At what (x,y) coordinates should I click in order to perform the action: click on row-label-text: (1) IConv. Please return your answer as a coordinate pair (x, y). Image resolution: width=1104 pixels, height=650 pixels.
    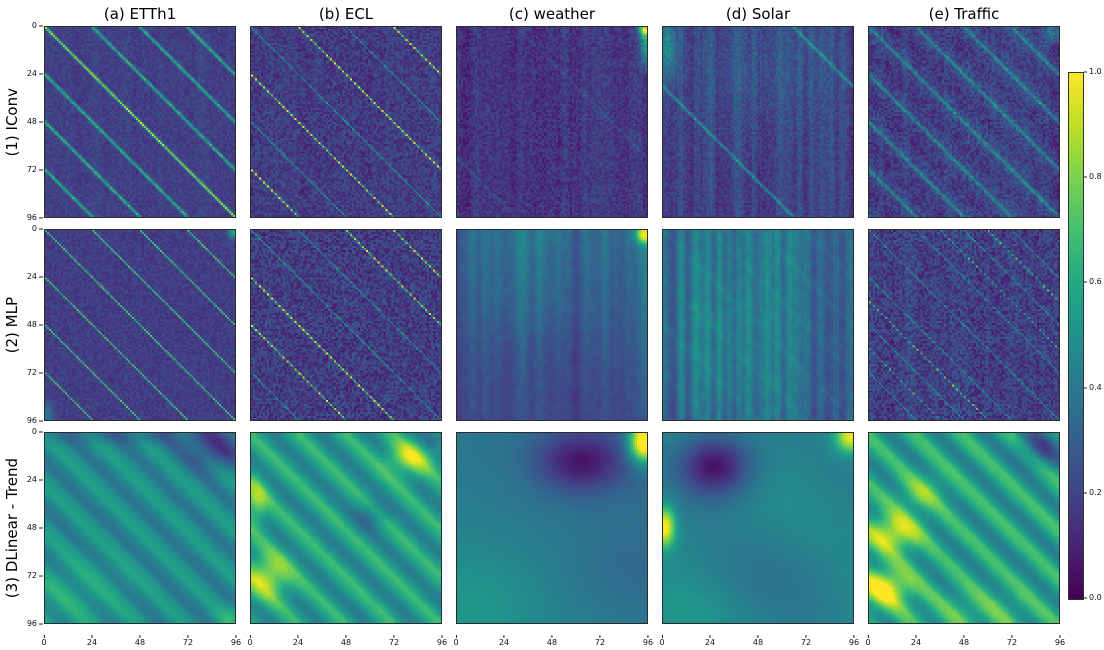
    Looking at the image, I should click on (12, 122).